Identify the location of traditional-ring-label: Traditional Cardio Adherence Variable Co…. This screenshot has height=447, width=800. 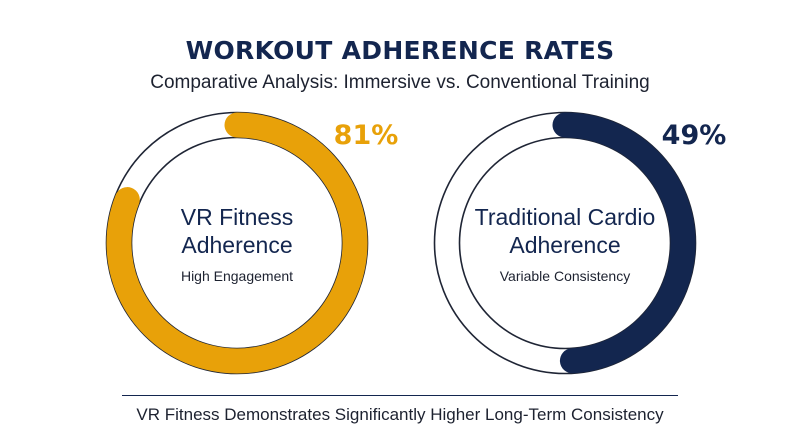
(565, 243).